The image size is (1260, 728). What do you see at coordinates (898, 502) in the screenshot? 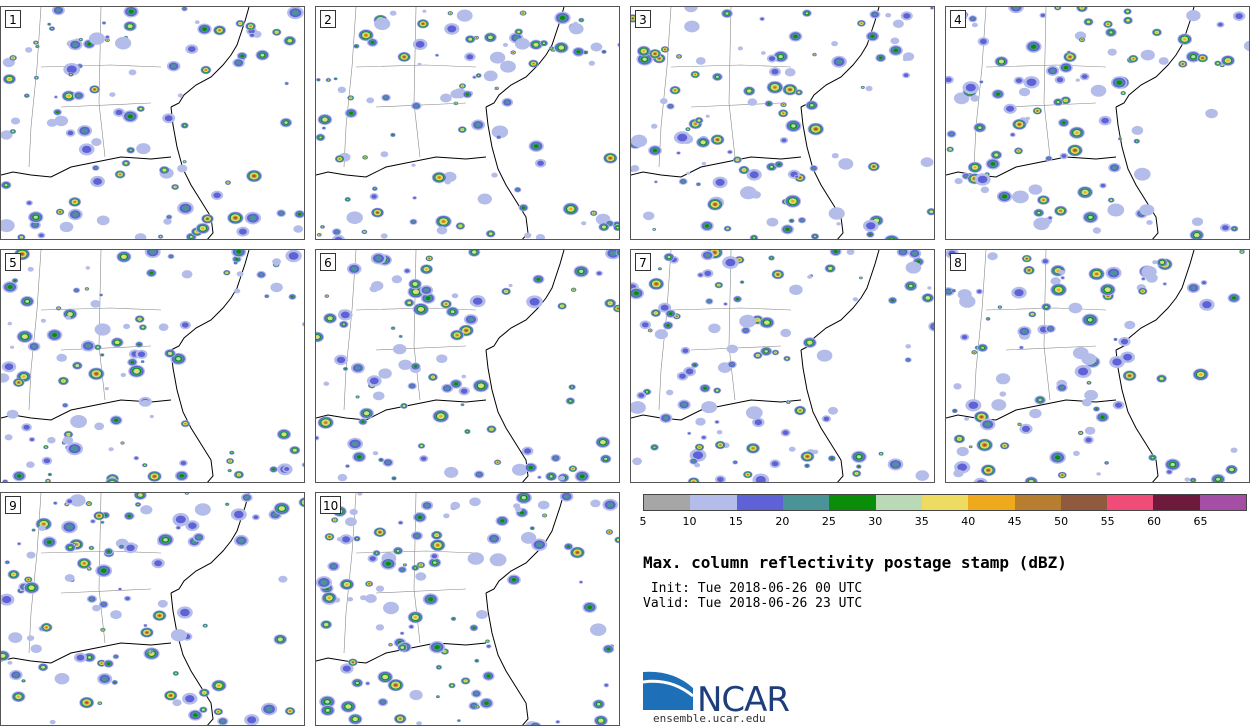
I see `colorbar-bin` at bounding box center [898, 502].